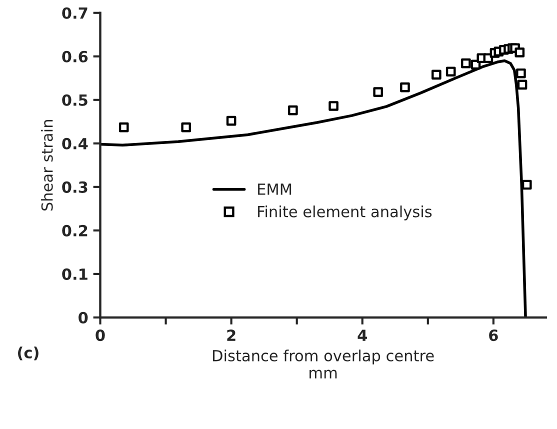 Image resolution: width=557 pixels, height=429 pixels. I want to click on x-tick-label: 0, so click(100, 336).